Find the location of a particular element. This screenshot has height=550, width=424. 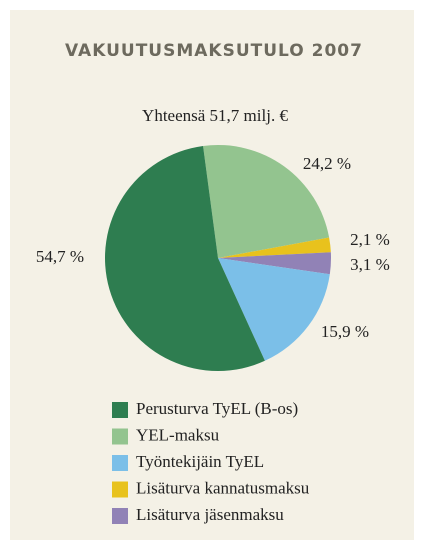

legend-label: Työntekijäin TyEL is located at coordinates (200, 461).